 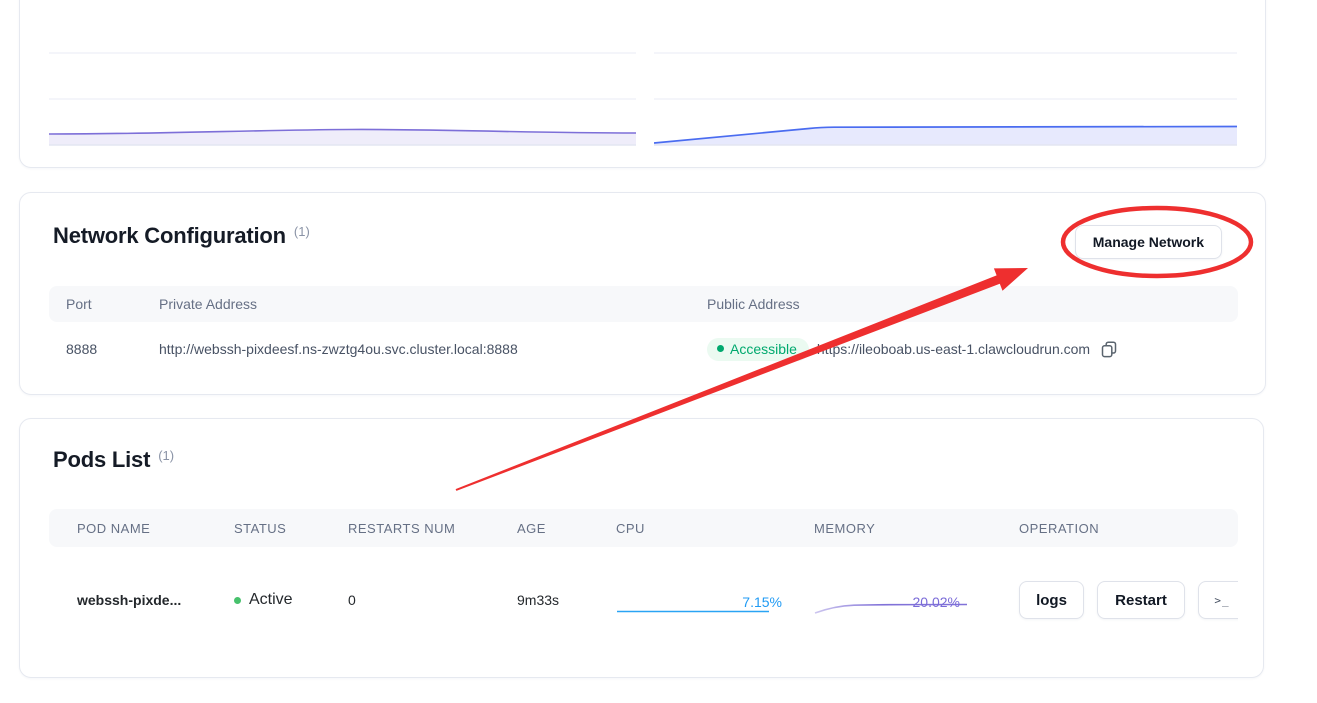 I want to click on pods-col-age: AGE, so click(x=531, y=528).